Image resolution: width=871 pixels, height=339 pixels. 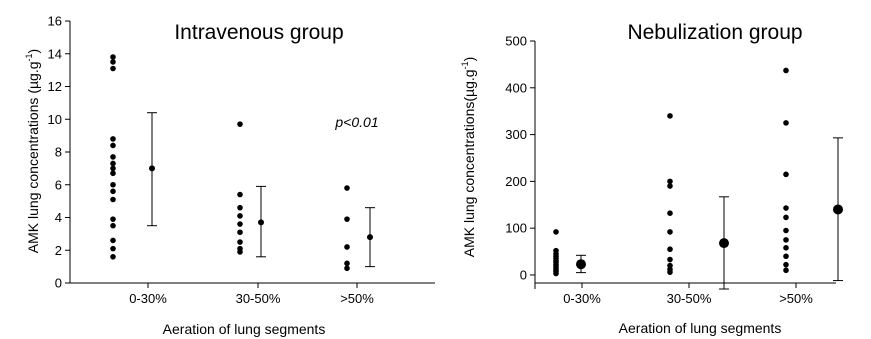 I want to click on x-axis-label-nebulization: Aeration of lung segments, so click(x=700, y=328).